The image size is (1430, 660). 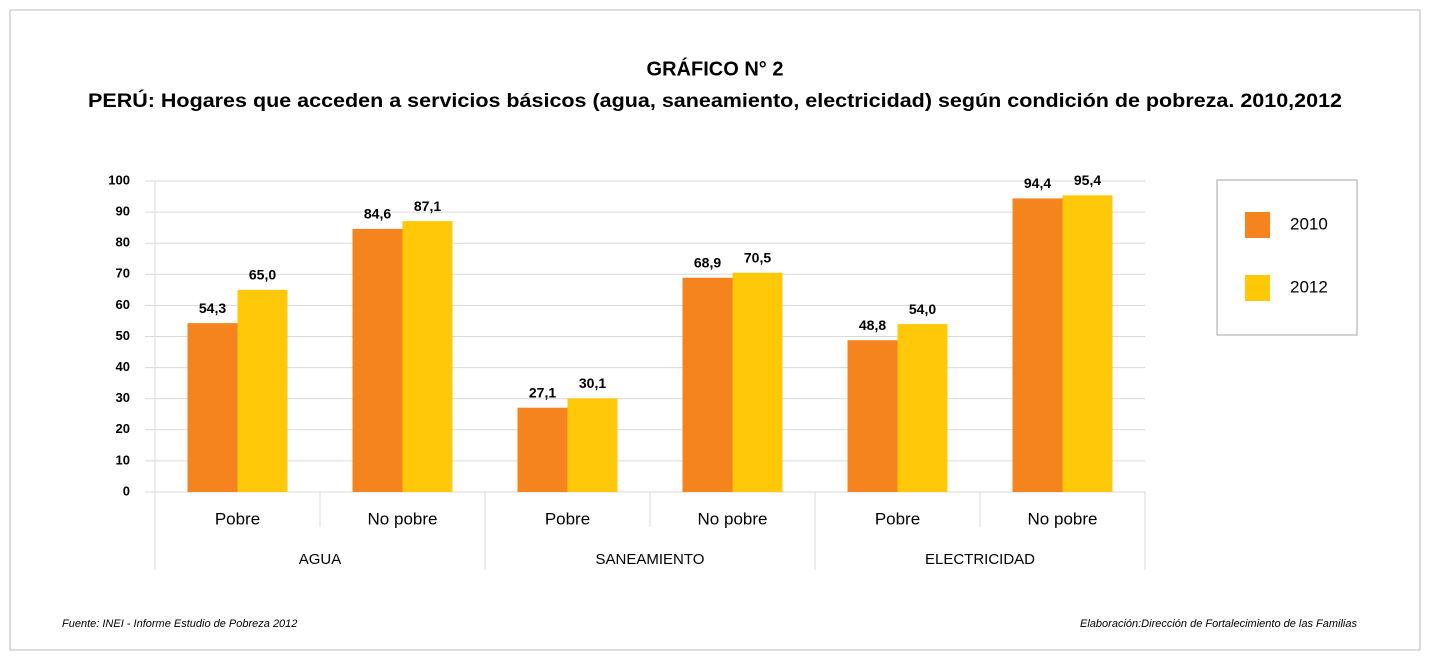 I want to click on data-label: 48,8, so click(x=872, y=325).